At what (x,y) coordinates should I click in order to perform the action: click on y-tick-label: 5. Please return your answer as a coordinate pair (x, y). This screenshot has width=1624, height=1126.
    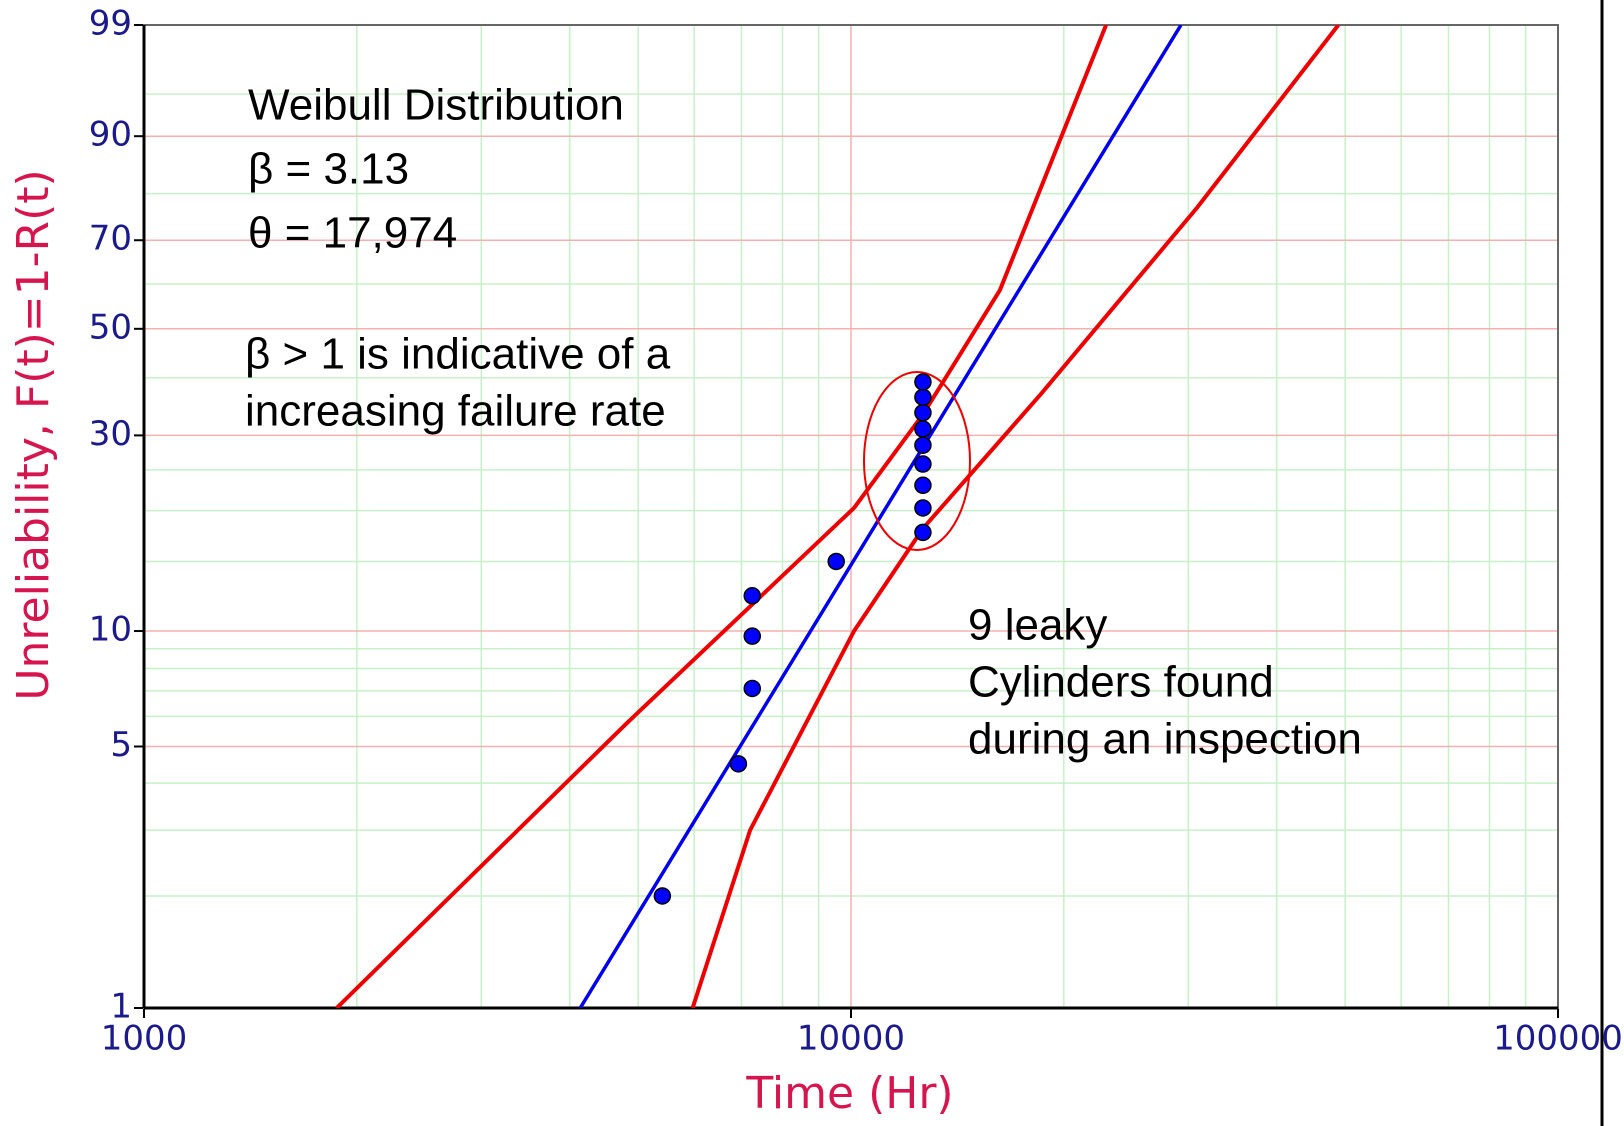
    Looking at the image, I should click on (121, 745).